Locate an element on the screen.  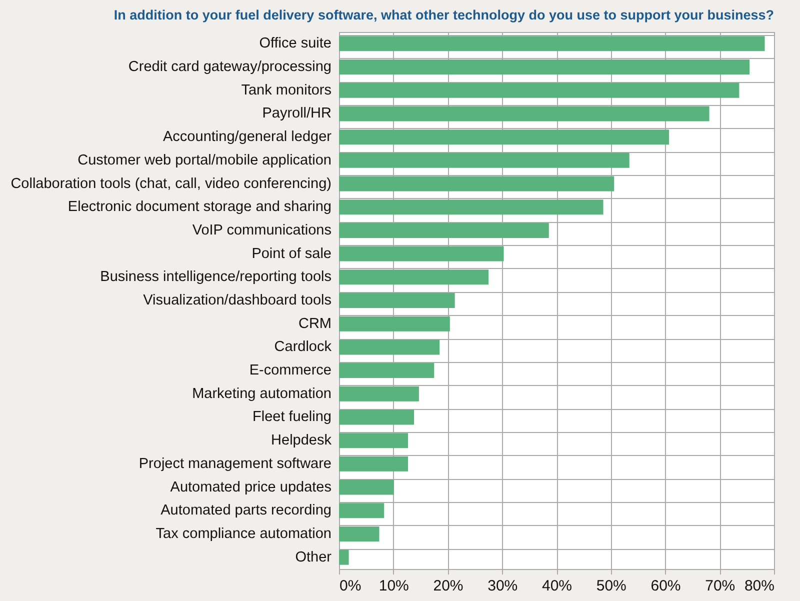
y-tick-label: CRM is located at coordinates (315, 324).